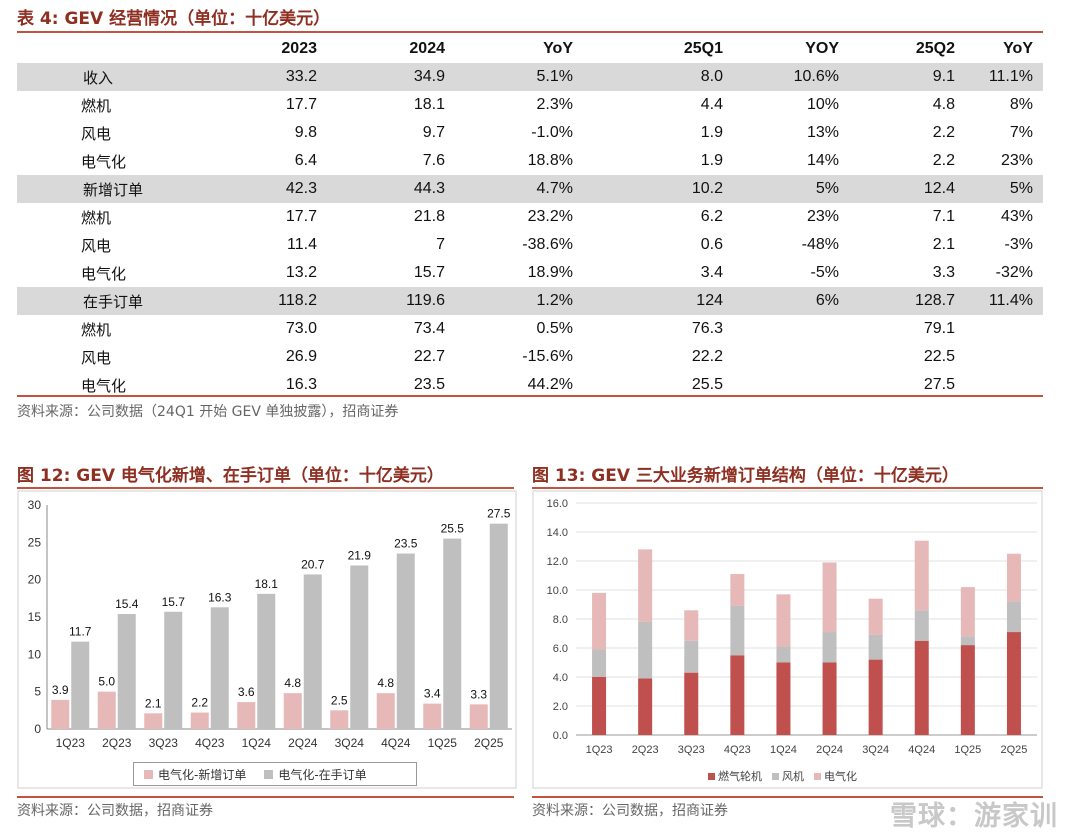 The image size is (1080, 840). Describe the element at coordinates (907, 189) in the screenshot. I see `table-cell: 12.4` at that location.